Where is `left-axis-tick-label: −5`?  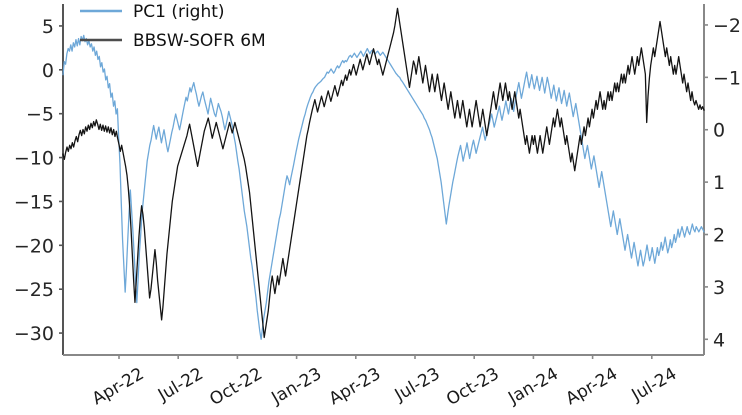
left-axis-tick-label: −5 is located at coordinates (40, 115).